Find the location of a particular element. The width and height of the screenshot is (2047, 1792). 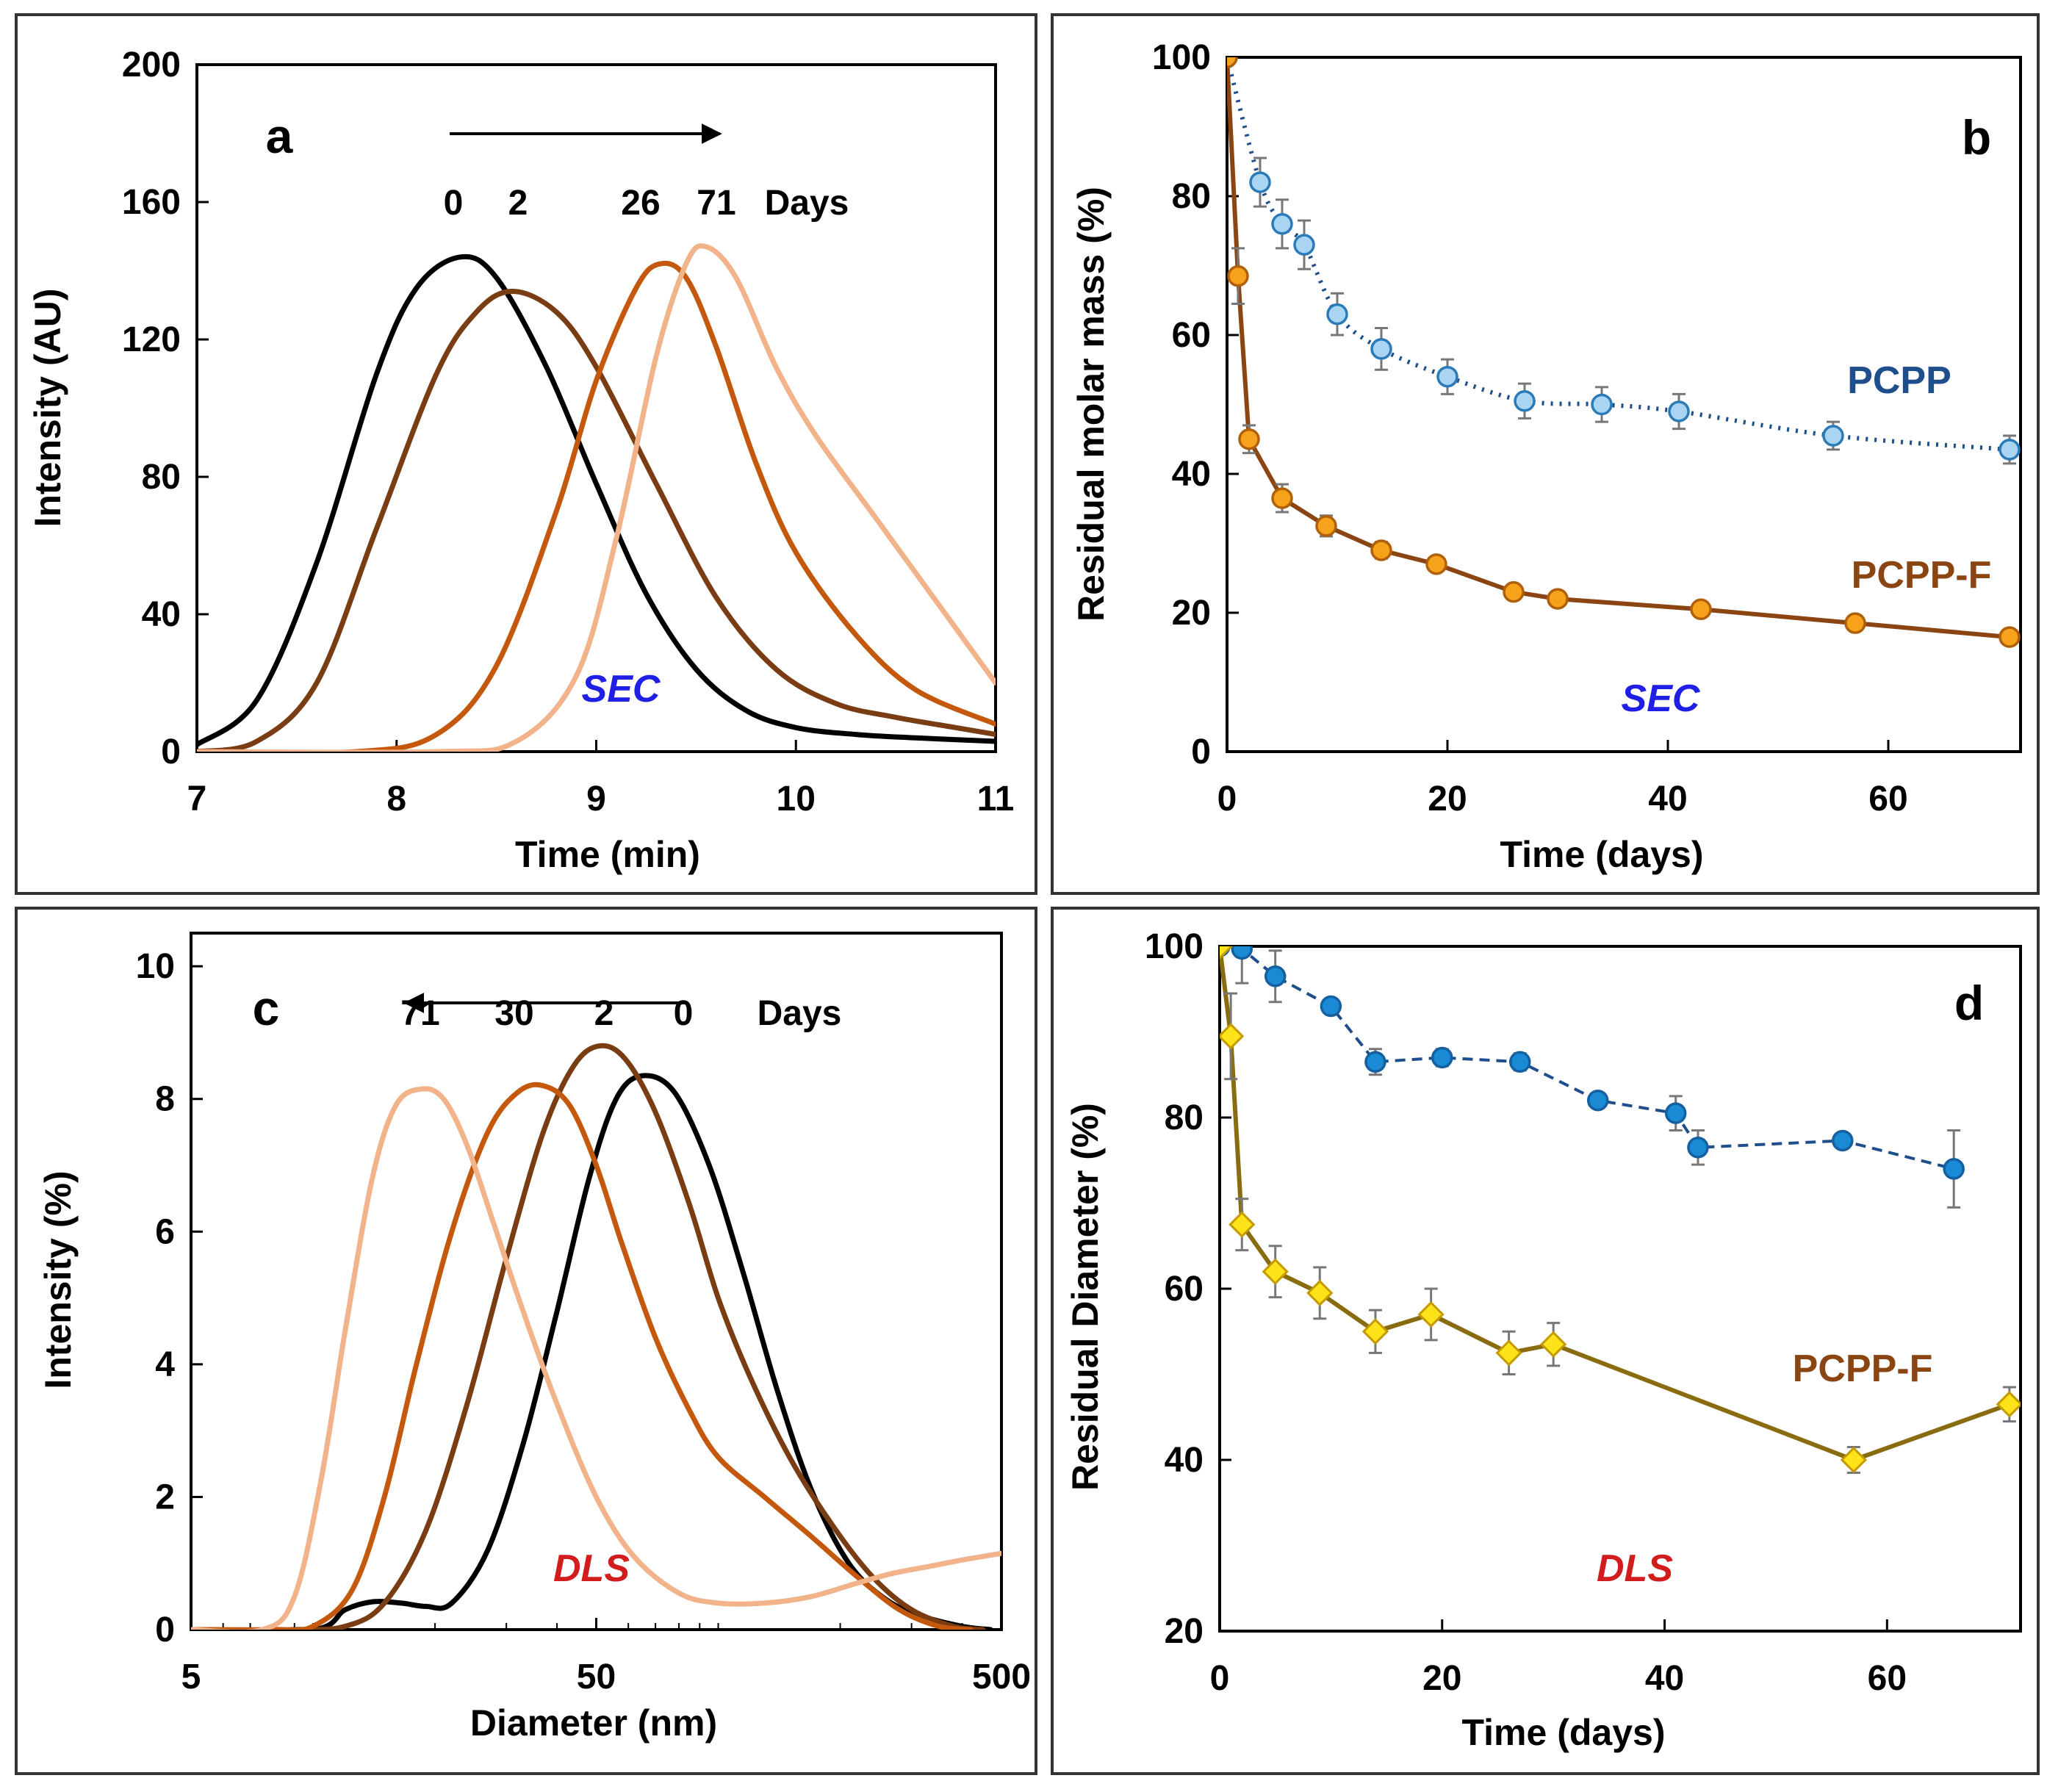

panel-b-x-tick-label: 60 is located at coordinates (1887, 799).